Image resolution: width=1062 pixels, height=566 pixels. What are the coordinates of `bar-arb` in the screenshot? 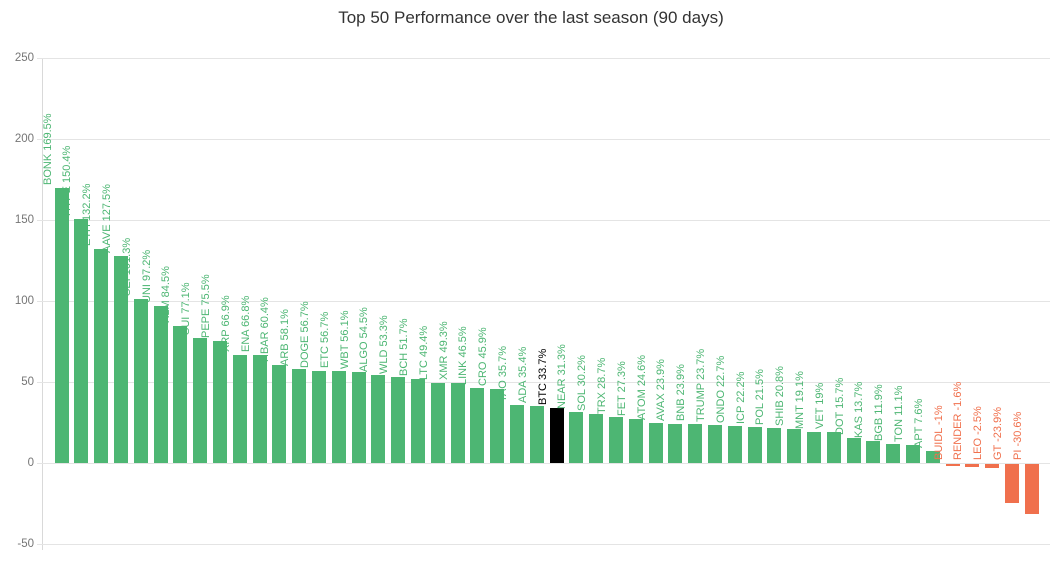 It's located at (299, 415).